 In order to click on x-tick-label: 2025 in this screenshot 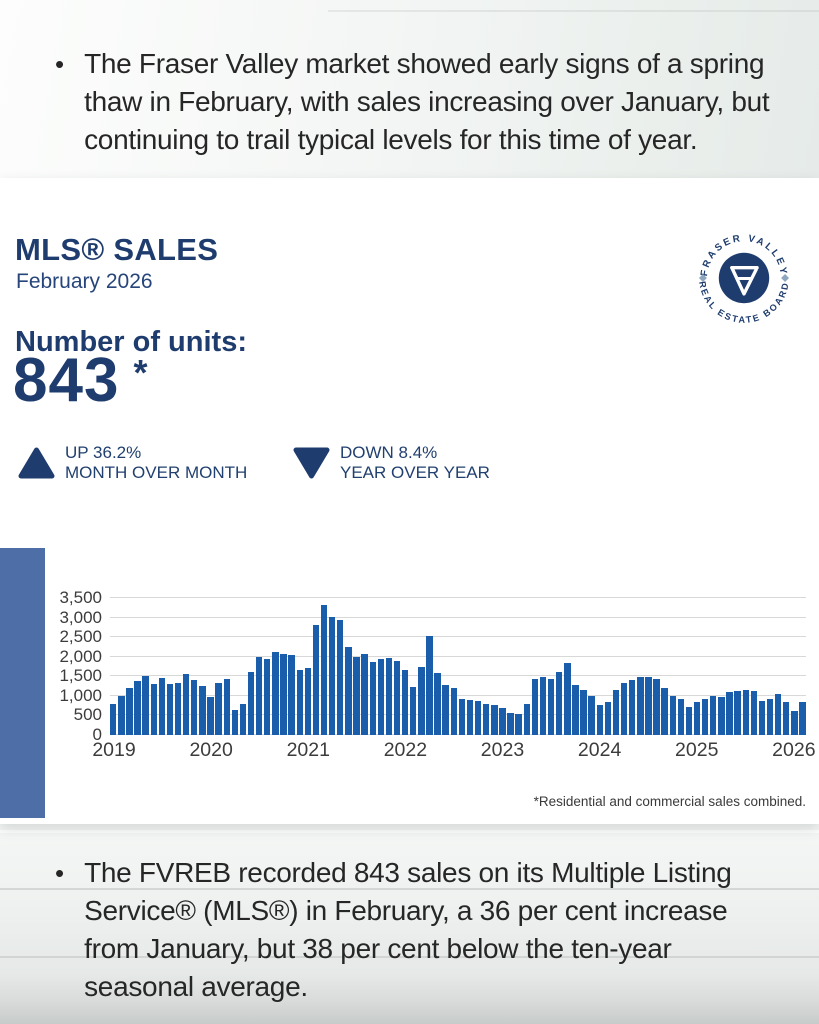, I will do `click(697, 750)`.